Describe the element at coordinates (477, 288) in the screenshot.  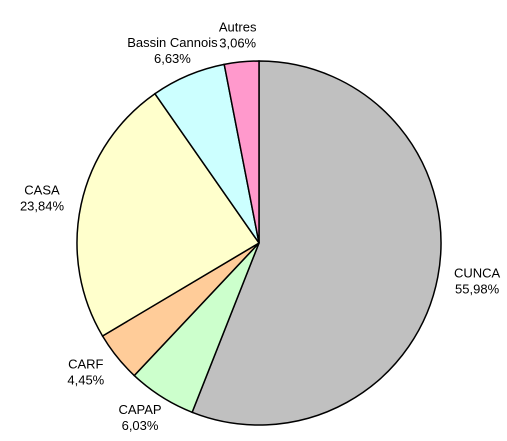
I see `slice-value-label: 55,98%` at that location.